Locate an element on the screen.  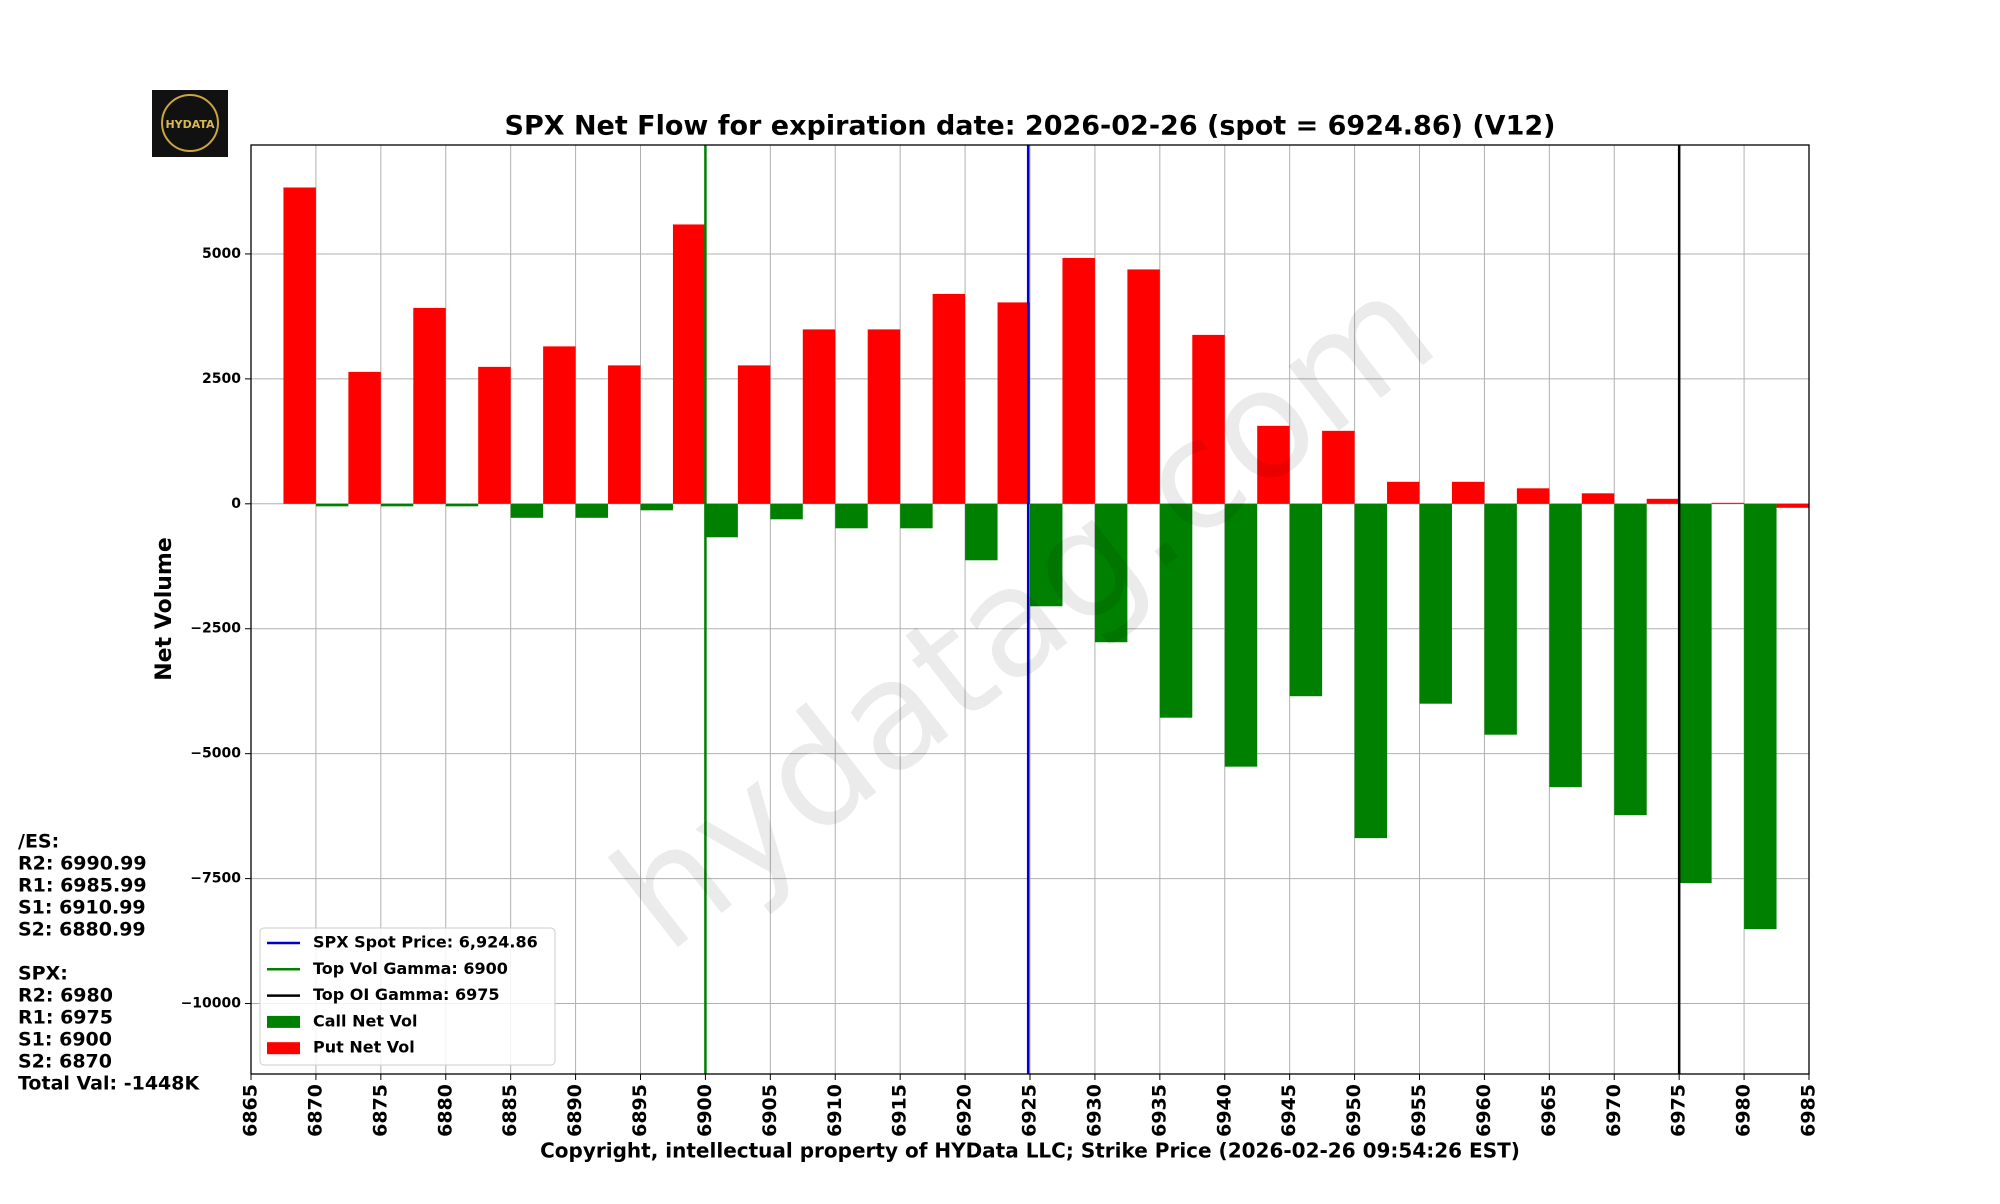
side-note: S1: 6910.99 is located at coordinates (82, 908).